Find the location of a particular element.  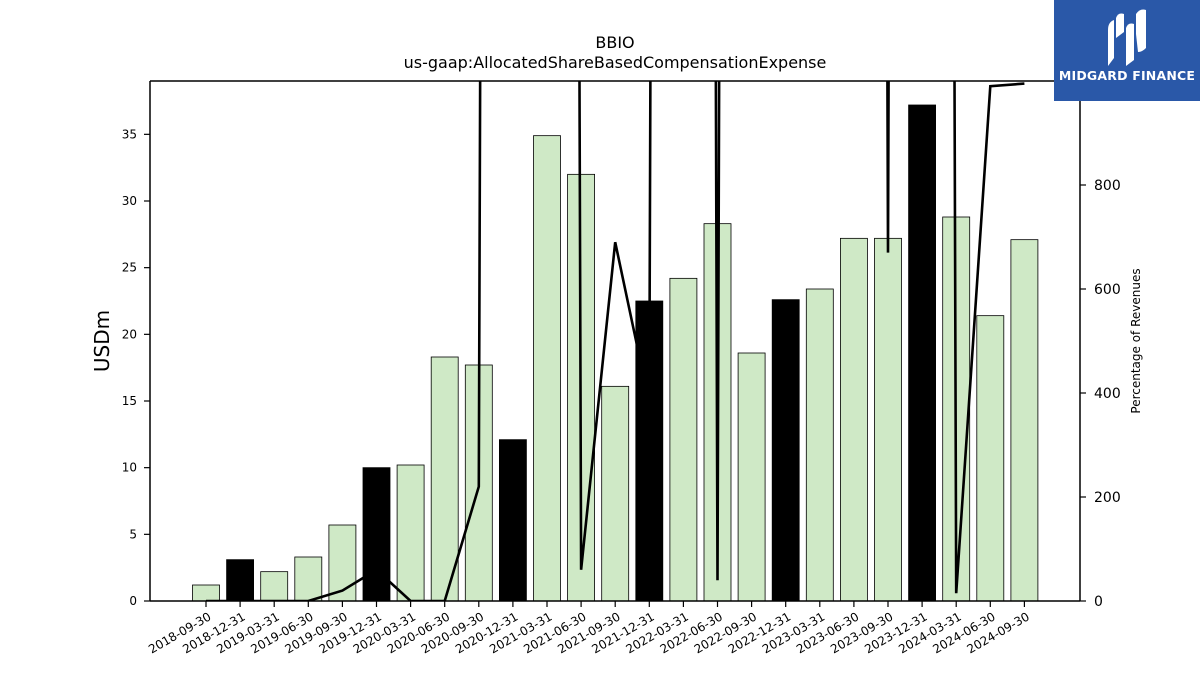

y2-tick-label-0: 0 is located at coordinates (1098, 602).